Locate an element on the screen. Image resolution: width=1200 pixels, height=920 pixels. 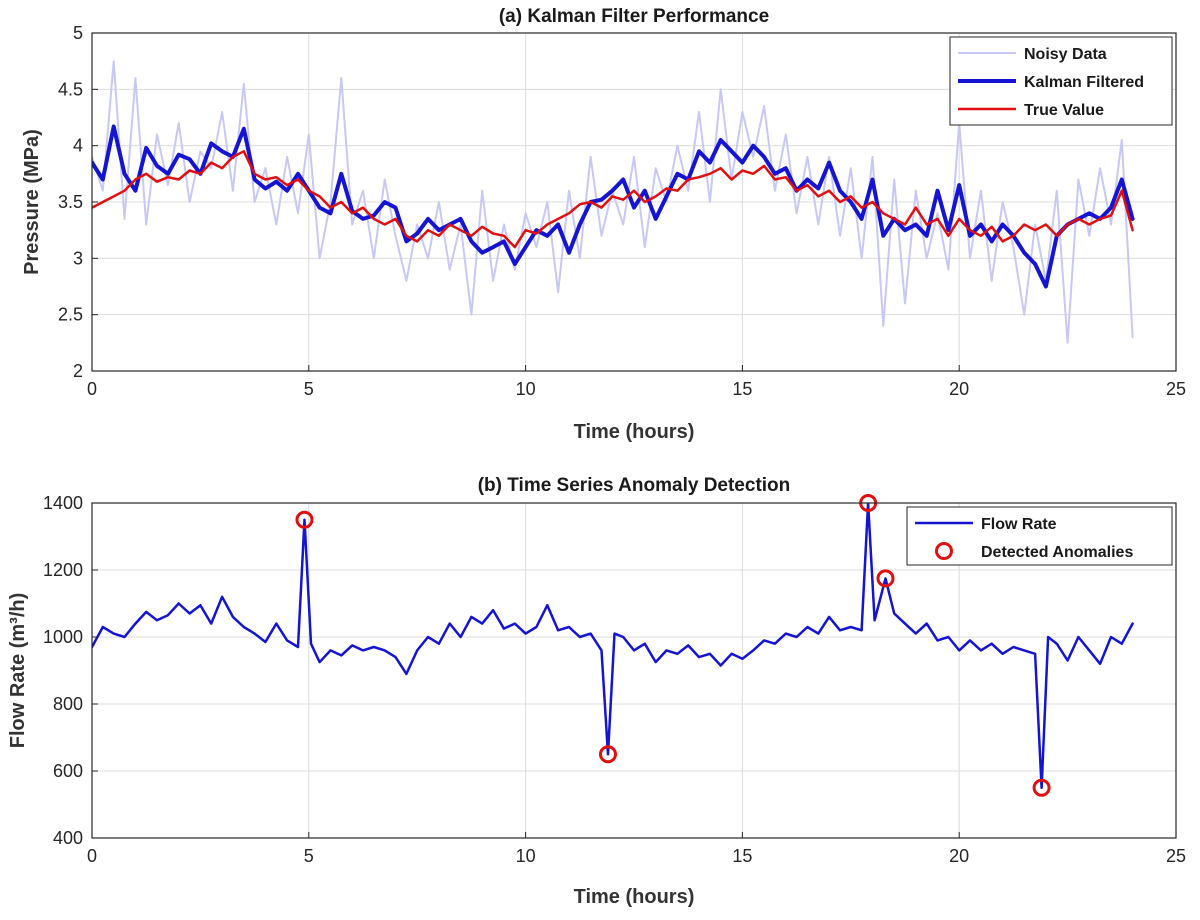
y-tick-label: 3 is located at coordinates (78, 258).